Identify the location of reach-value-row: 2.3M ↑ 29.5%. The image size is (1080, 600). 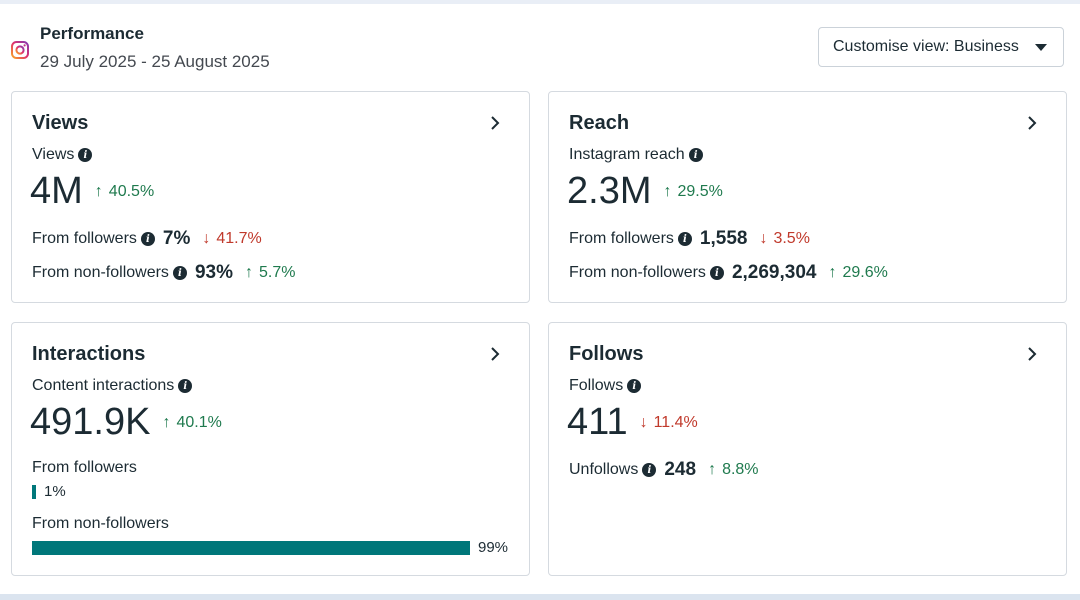
(645, 191).